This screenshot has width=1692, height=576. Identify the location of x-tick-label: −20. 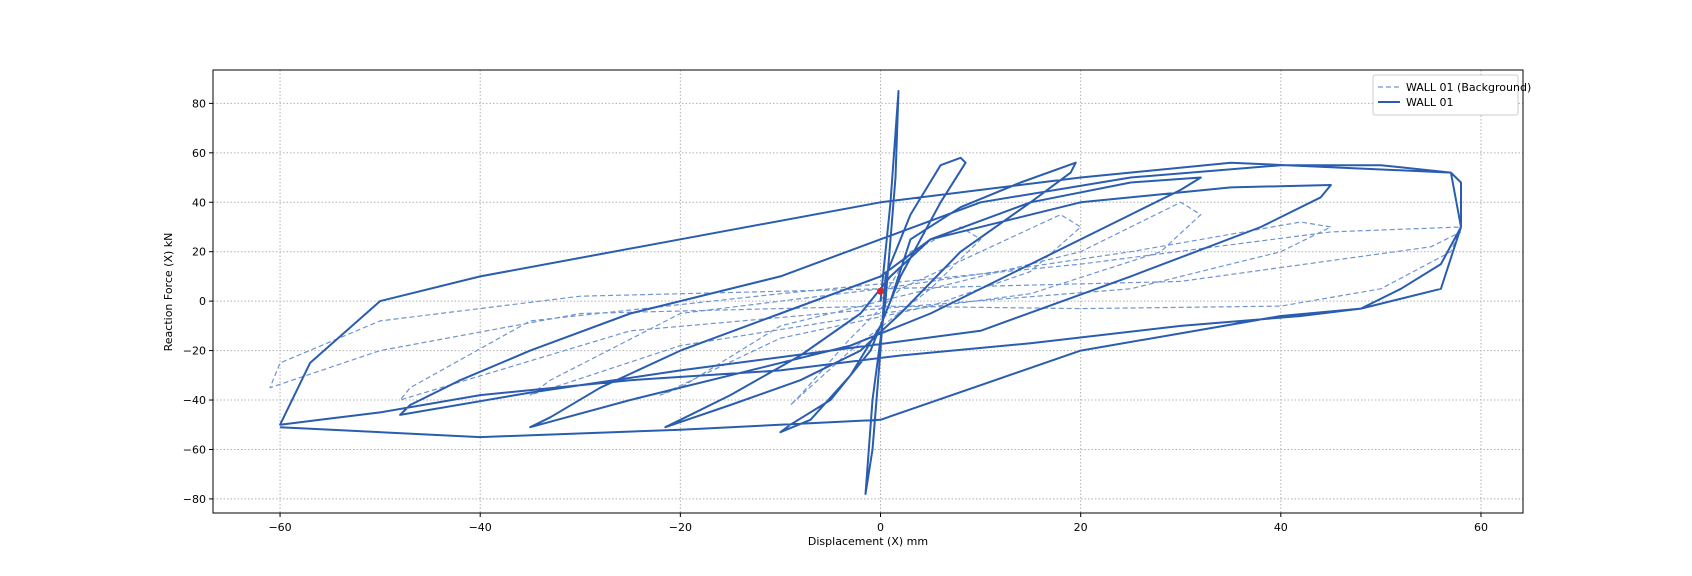
(680, 527).